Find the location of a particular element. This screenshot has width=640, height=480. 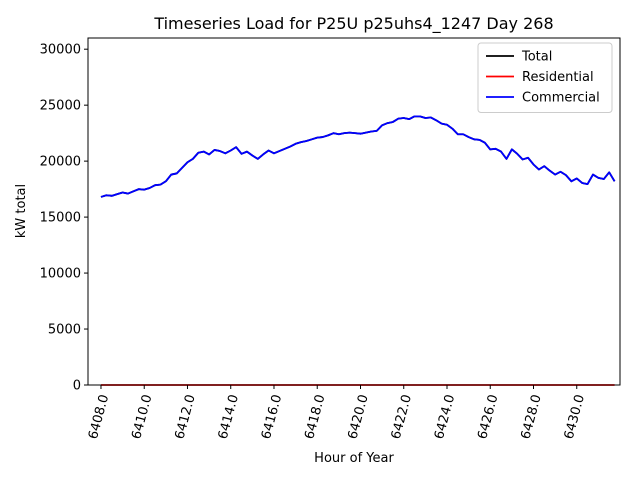

legend-box is located at coordinates (545, 77).